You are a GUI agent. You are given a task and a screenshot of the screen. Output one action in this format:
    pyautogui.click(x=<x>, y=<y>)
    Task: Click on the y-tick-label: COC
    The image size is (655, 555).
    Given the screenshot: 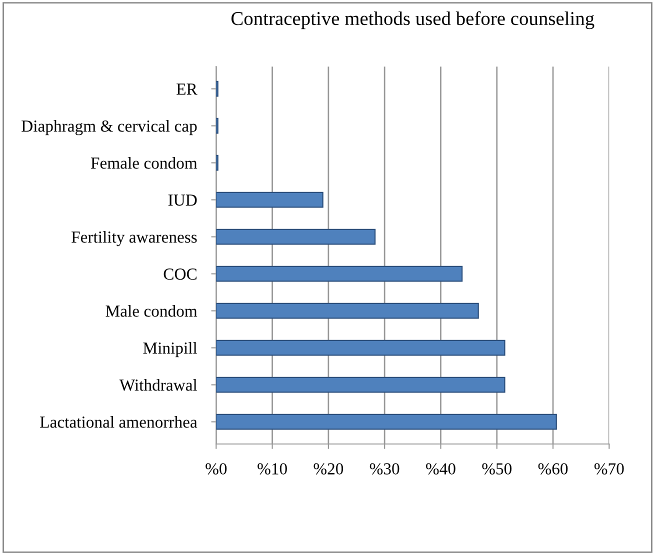 What is the action you would take?
    pyautogui.click(x=180, y=274)
    